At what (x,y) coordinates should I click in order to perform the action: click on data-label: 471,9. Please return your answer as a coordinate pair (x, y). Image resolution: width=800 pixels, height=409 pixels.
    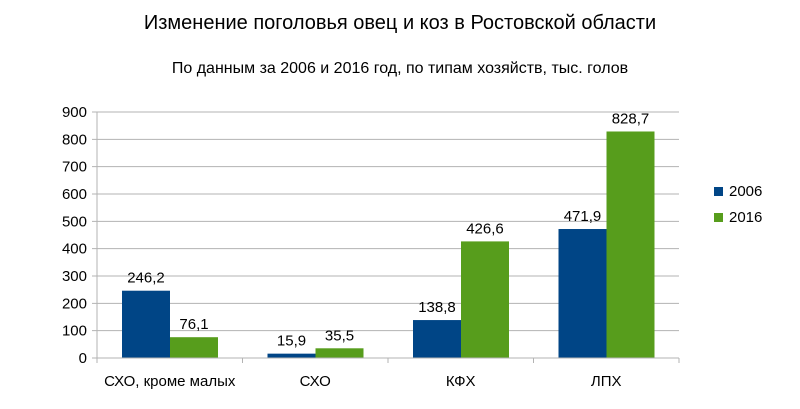
    Looking at the image, I should click on (583, 216).